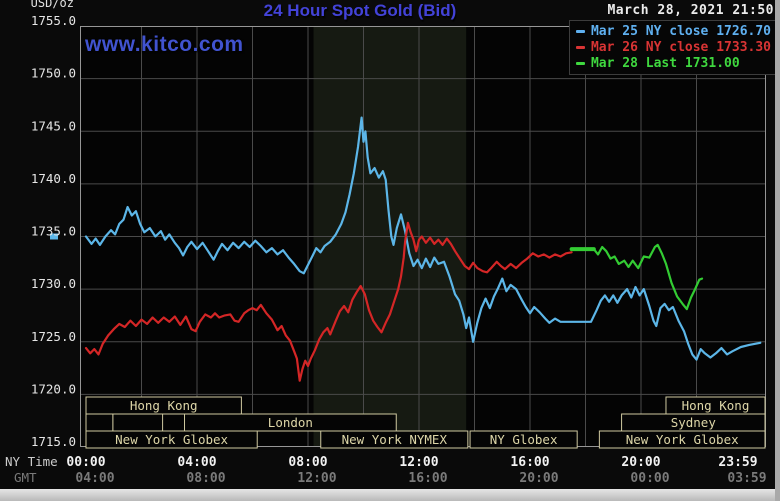  What do you see at coordinates (360, 10) in the screenshot?
I see `chart-title: 24 Hour Spot Gold (Bid)` at bounding box center [360, 10].